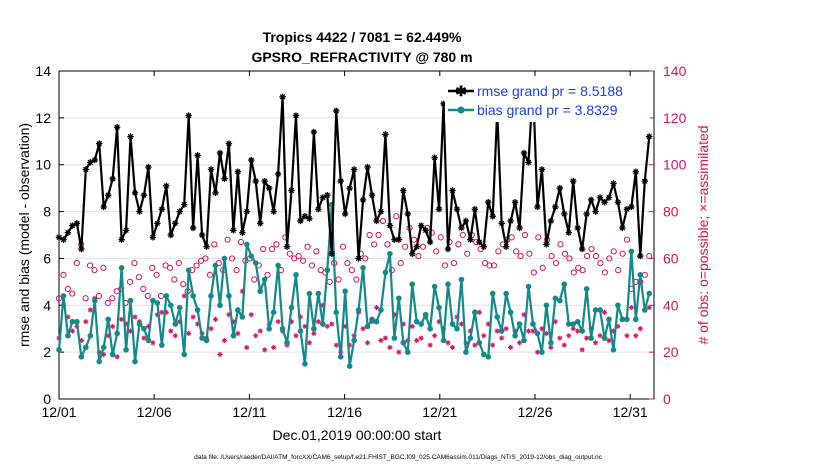 The image size is (830, 470). What do you see at coordinates (671, 212) in the screenshot?
I see `right-tick-label: 80` at bounding box center [671, 212].